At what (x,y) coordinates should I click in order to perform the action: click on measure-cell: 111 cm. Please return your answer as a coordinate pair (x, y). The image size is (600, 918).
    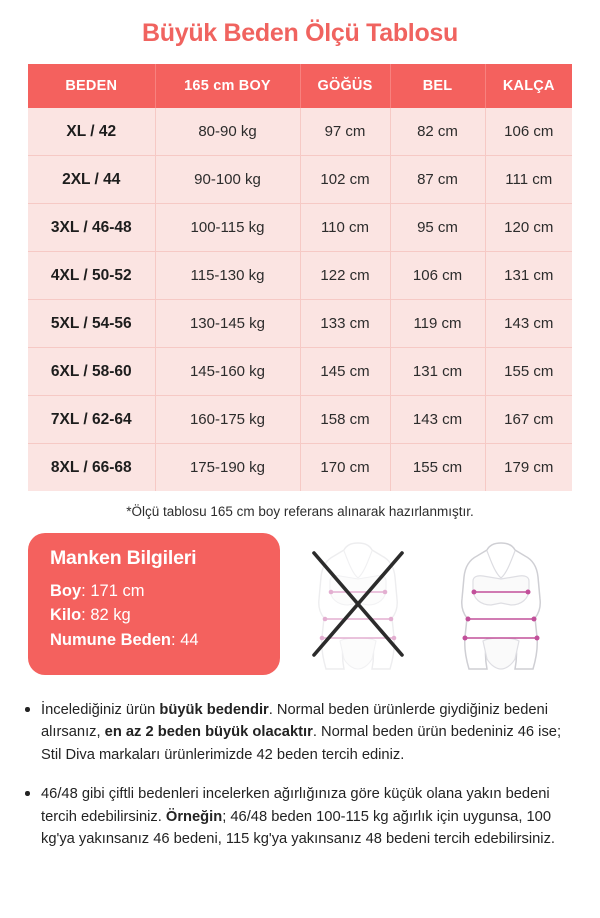
    Looking at the image, I should click on (528, 179).